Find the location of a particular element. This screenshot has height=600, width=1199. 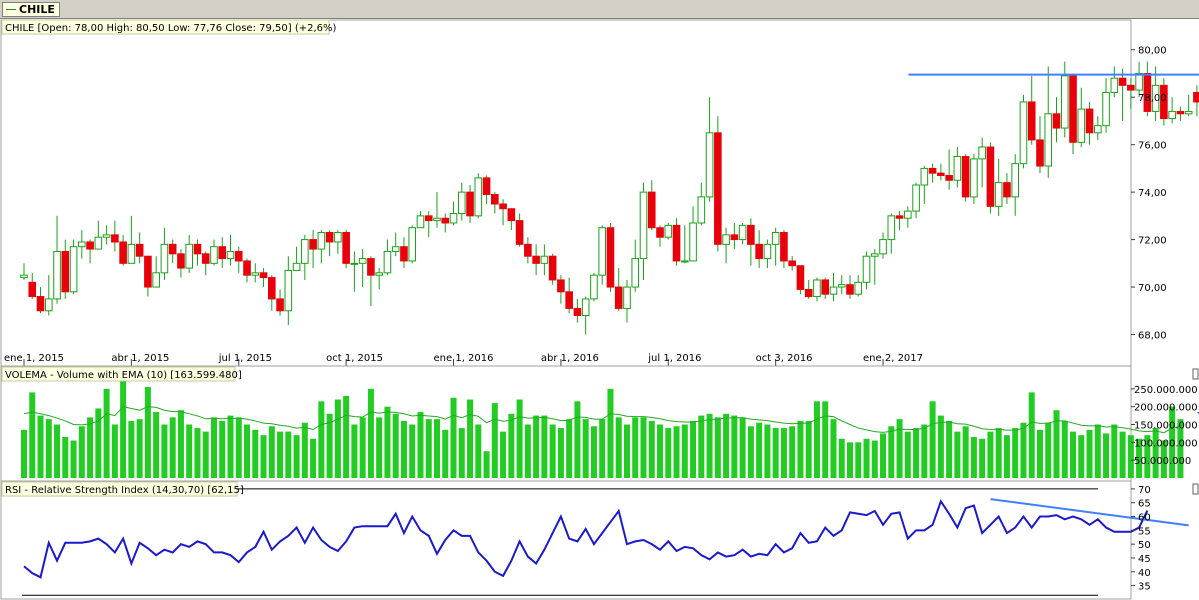

price-y-tick-label: 72,00 is located at coordinates (1152, 241).